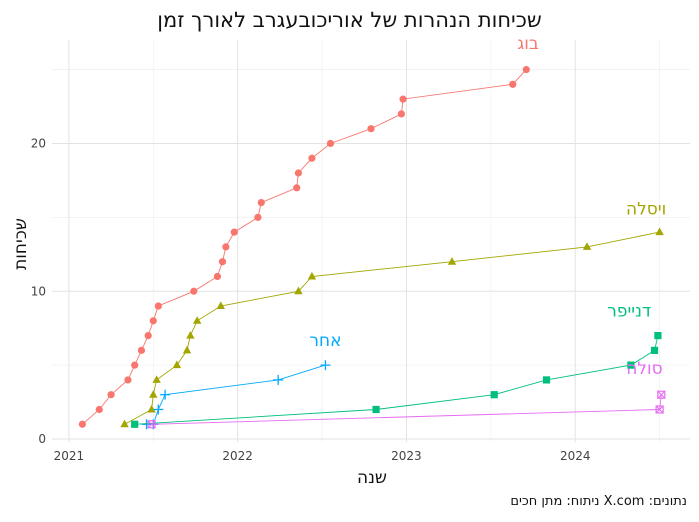  Describe the element at coordinates (598, 501) in the screenshot. I see `chart-caption: נתונים: X.com ניתוח: מתן חכים` at that location.